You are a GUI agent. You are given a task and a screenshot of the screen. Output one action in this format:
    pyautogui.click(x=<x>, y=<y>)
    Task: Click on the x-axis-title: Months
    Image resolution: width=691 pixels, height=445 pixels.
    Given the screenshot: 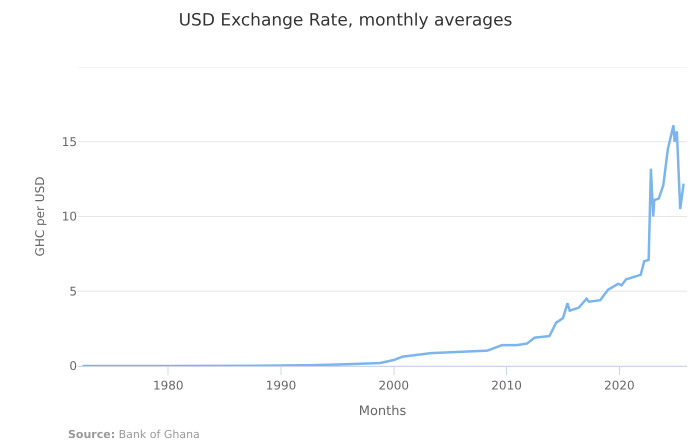 What is the action you would take?
    pyautogui.click(x=382, y=411)
    